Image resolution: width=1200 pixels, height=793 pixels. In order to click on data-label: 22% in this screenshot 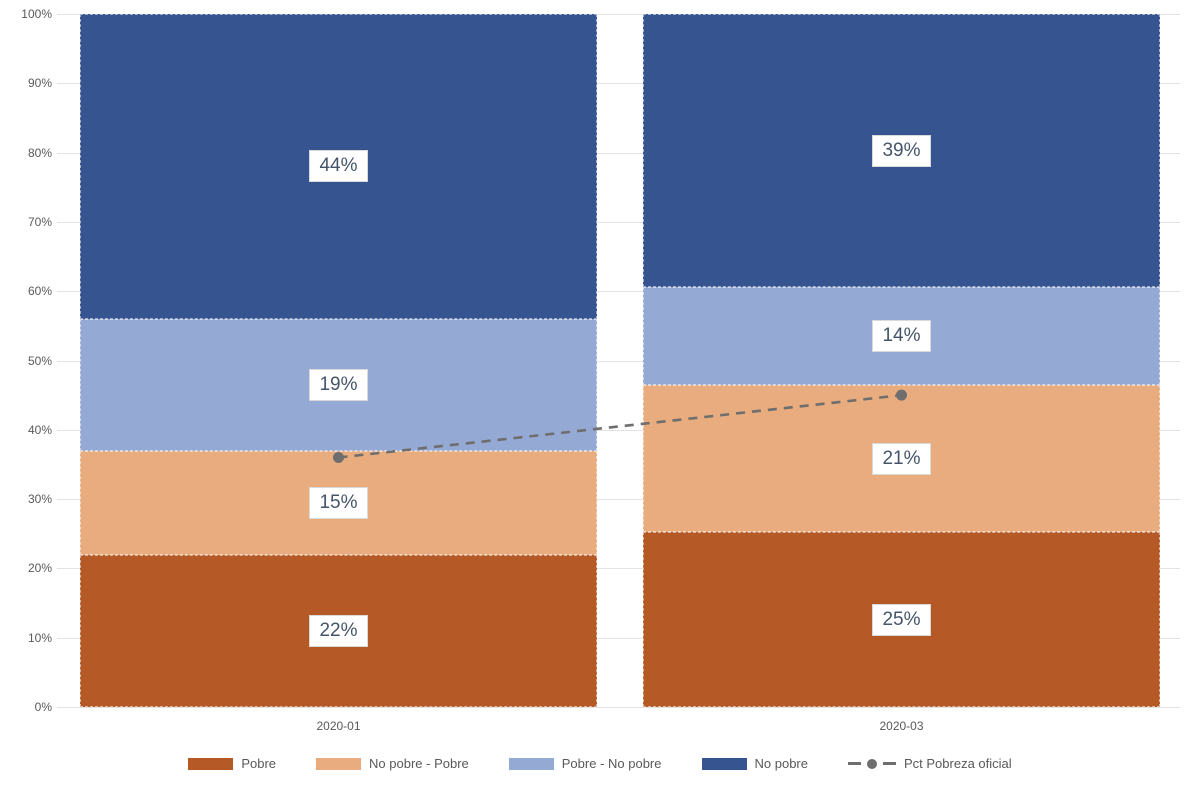, I will do `click(338, 630)`.